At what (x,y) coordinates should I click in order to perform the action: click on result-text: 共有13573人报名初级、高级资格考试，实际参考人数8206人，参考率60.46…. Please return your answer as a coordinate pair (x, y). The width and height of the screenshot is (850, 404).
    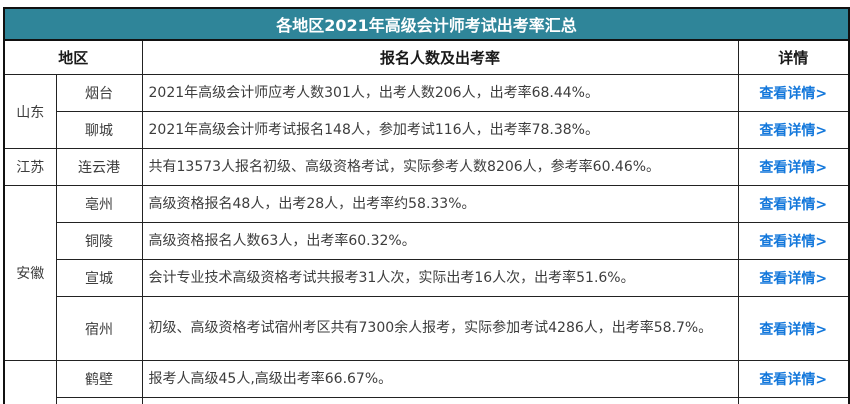
    Looking at the image, I should click on (440, 167).